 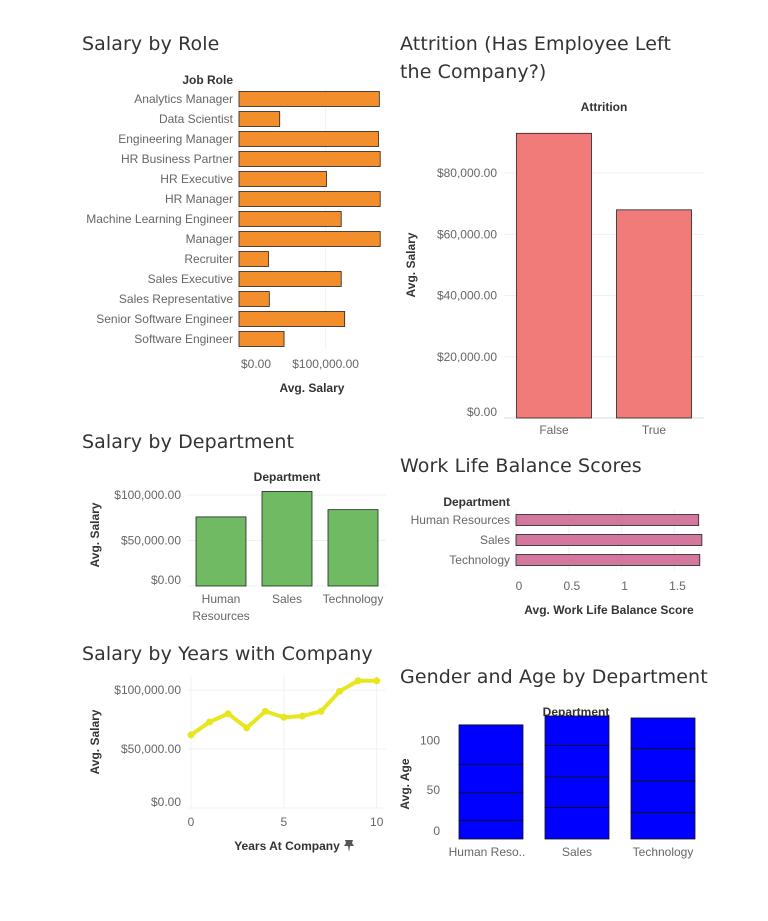 What do you see at coordinates (576, 712) in the screenshot?
I see `gender-header: Department` at bounding box center [576, 712].